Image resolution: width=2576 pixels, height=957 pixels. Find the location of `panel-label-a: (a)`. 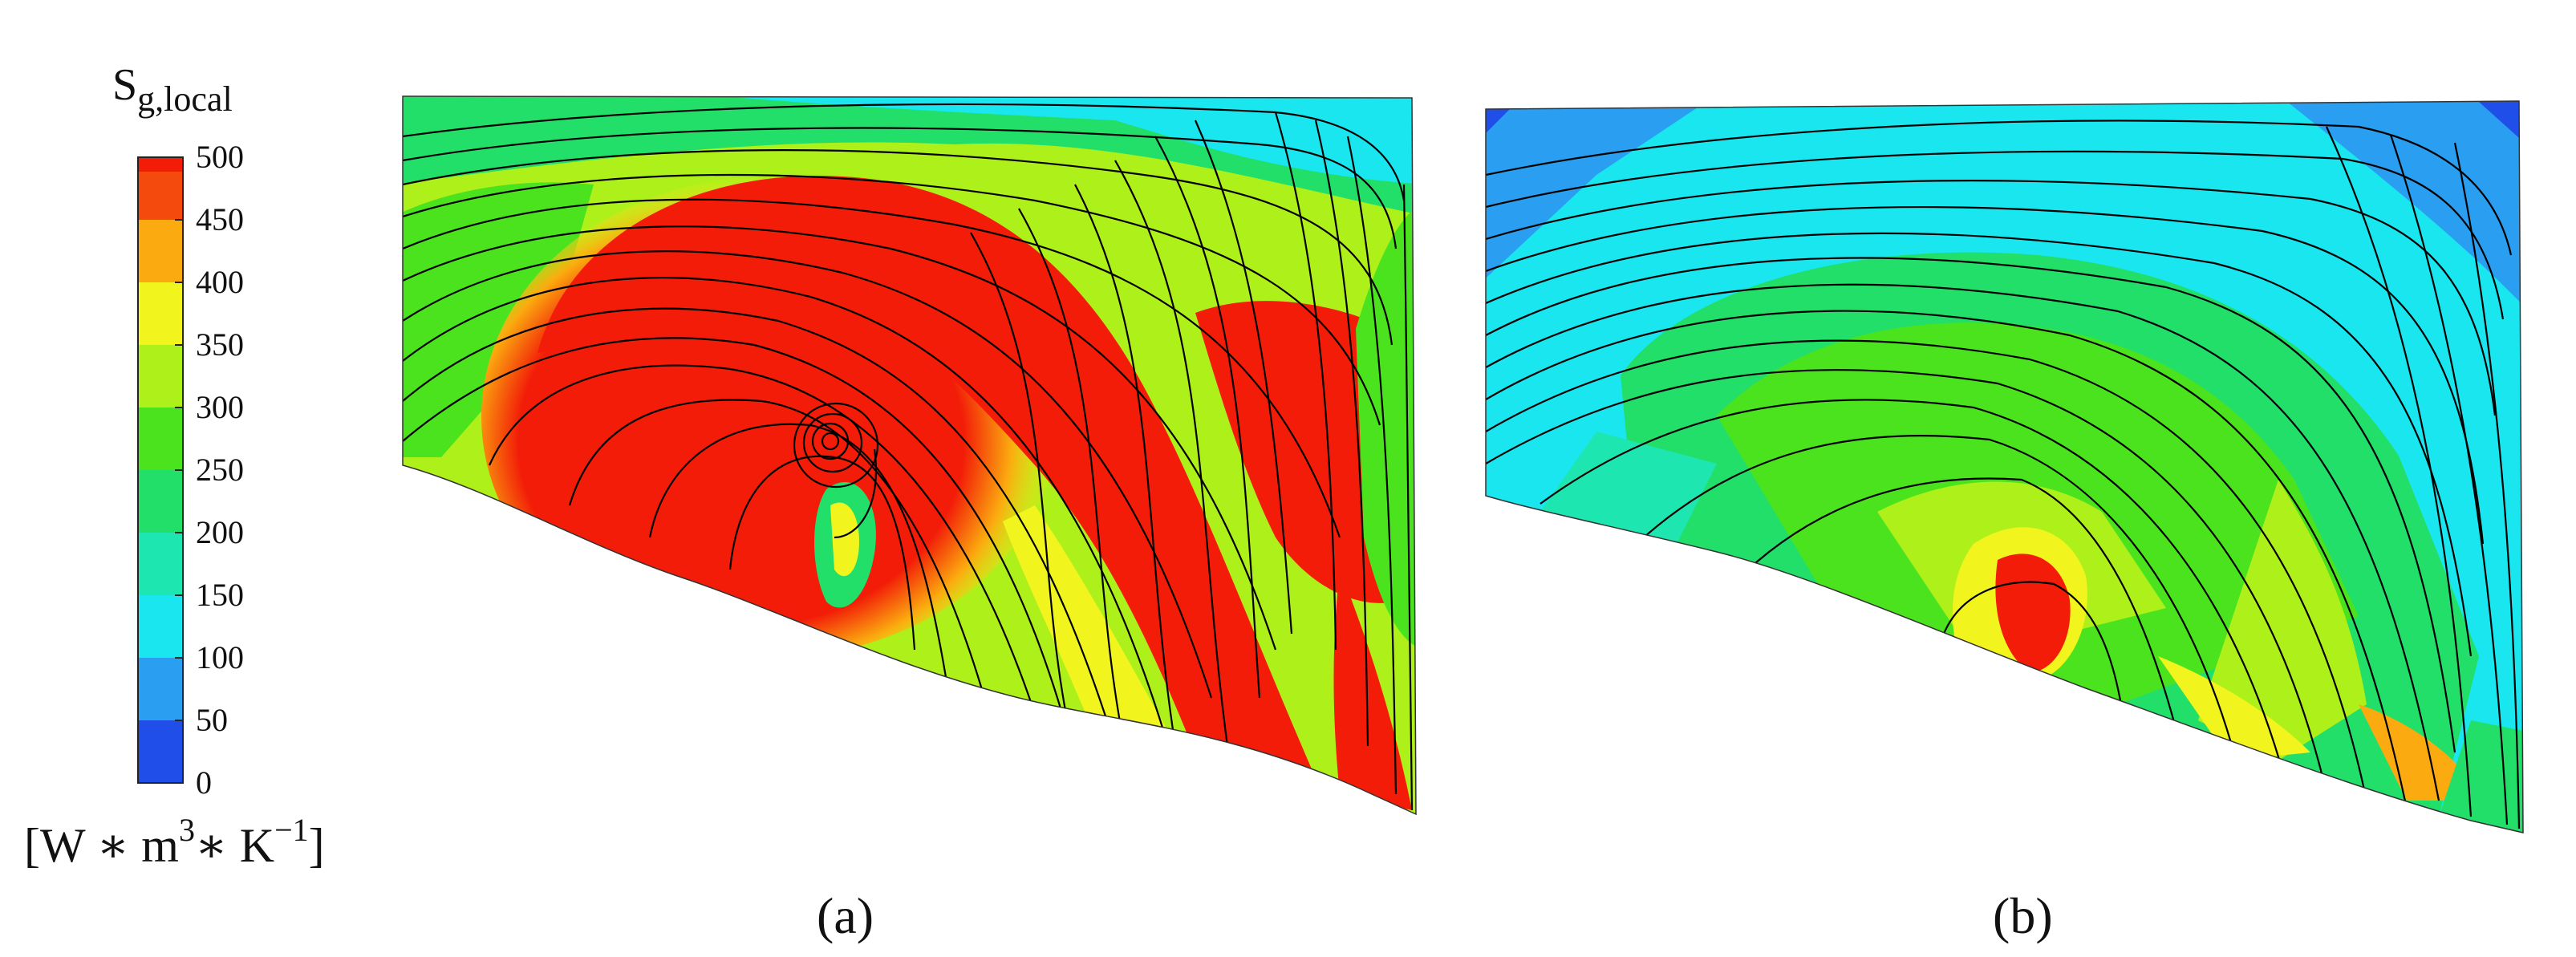

panel-label-a: (a) is located at coordinates (845, 915).